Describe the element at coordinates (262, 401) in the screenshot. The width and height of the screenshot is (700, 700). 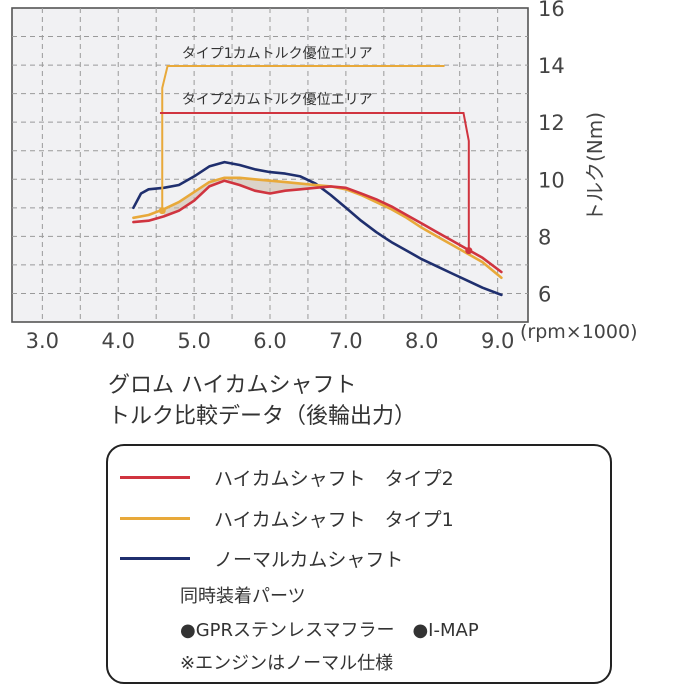
I see `chart-caption: グロム ハイカムシャフト トルク比較データ（後輪出力）` at that location.